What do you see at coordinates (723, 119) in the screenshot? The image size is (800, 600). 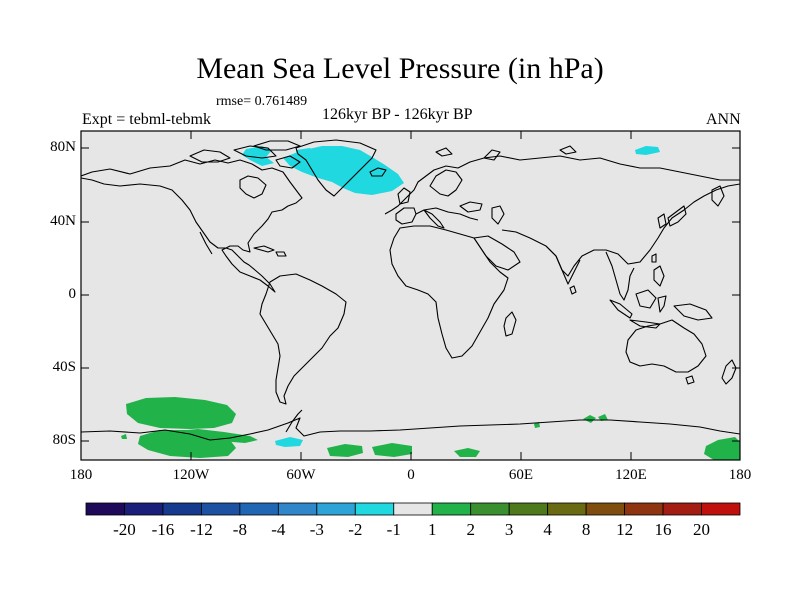 I see `season-label: ANN` at bounding box center [723, 119].